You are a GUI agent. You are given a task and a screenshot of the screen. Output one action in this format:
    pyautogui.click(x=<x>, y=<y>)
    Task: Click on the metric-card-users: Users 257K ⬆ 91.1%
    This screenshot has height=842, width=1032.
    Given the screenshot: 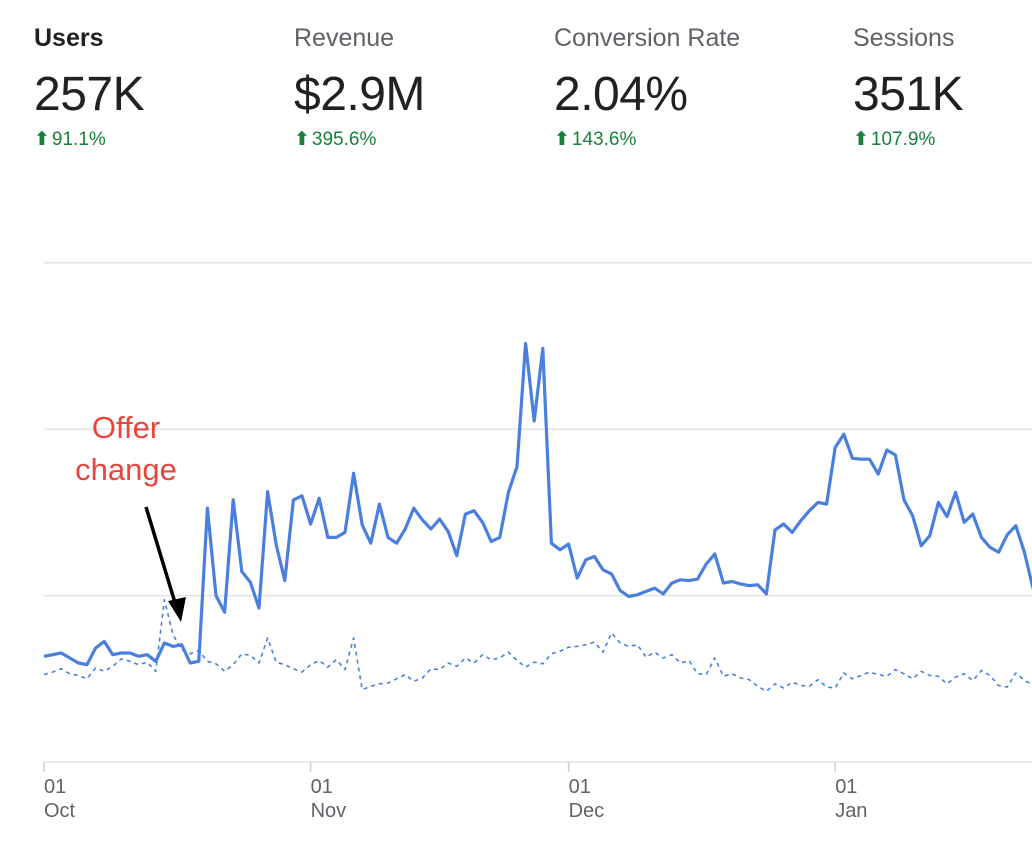 What is the action you would take?
    pyautogui.click(x=89, y=87)
    